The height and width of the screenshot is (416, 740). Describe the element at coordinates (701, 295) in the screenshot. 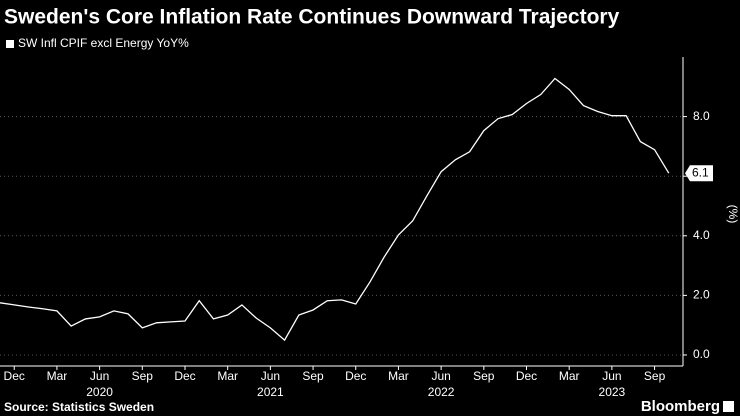

I see `y-tick-label: 2.0` at that location.